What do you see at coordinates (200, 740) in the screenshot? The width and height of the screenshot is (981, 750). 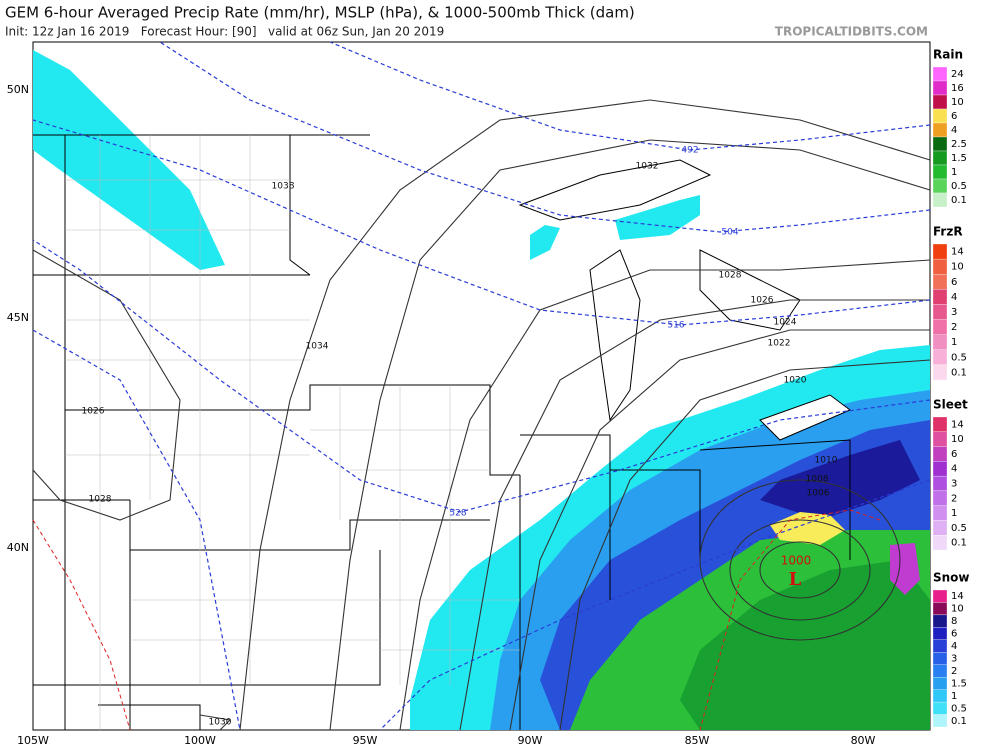 I see `lon-label: 100W` at bounding box center [200, 740].